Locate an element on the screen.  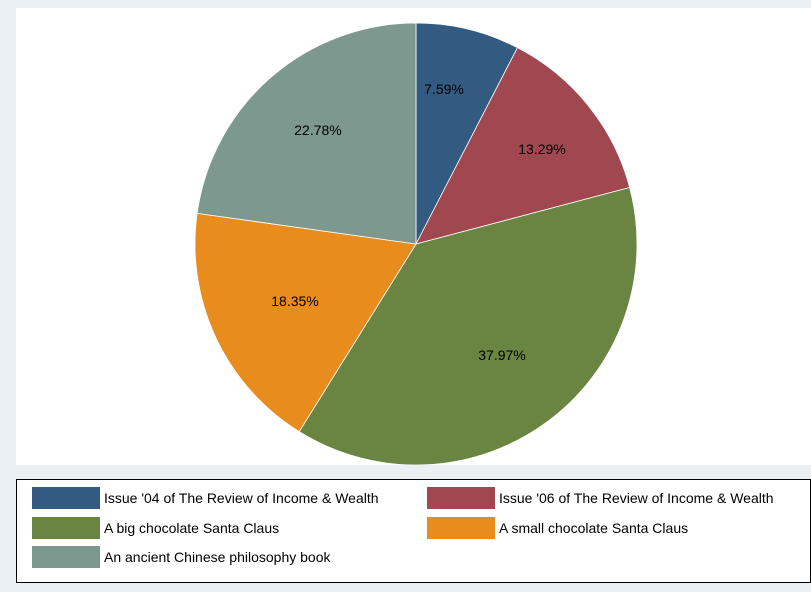
slice-value-label: 7.59% is located at coordinates (444, 89).